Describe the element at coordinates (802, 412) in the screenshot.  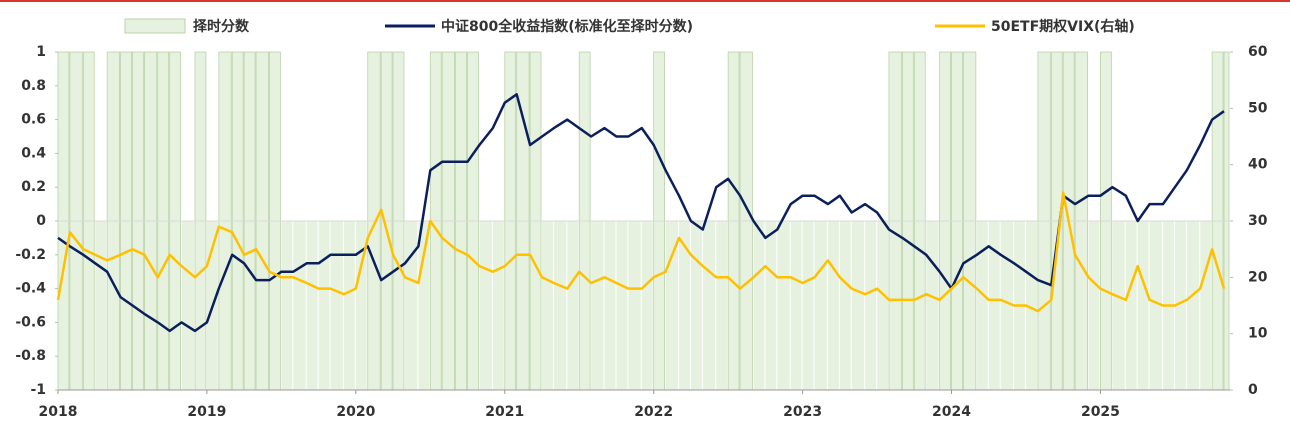
I see `x-tick-label: 2023` at that location.